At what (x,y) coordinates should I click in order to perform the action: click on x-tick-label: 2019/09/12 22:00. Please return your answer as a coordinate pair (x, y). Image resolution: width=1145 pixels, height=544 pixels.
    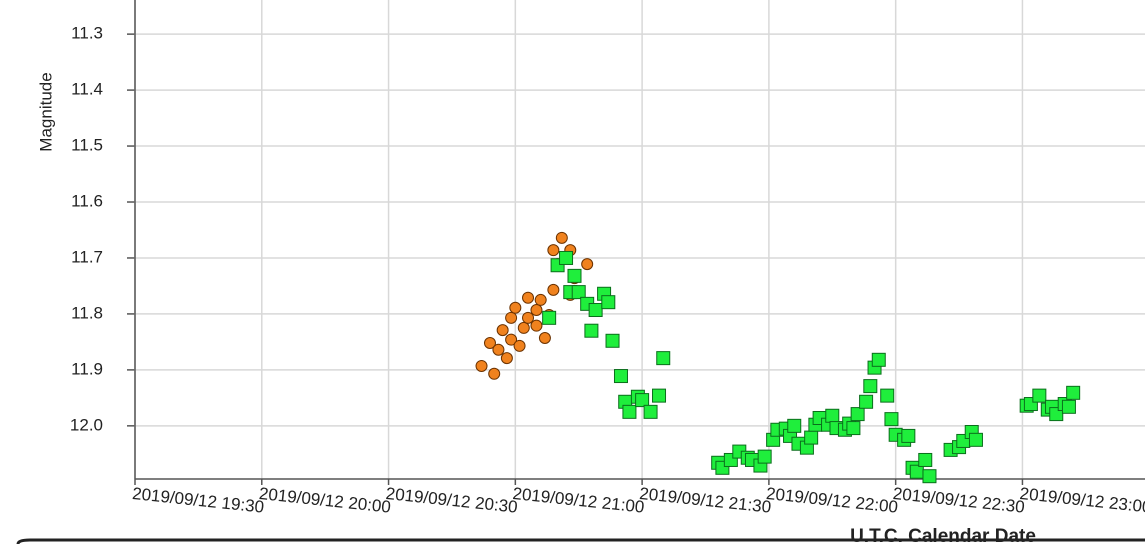
    Looking at the image, I should click on (832, 500).